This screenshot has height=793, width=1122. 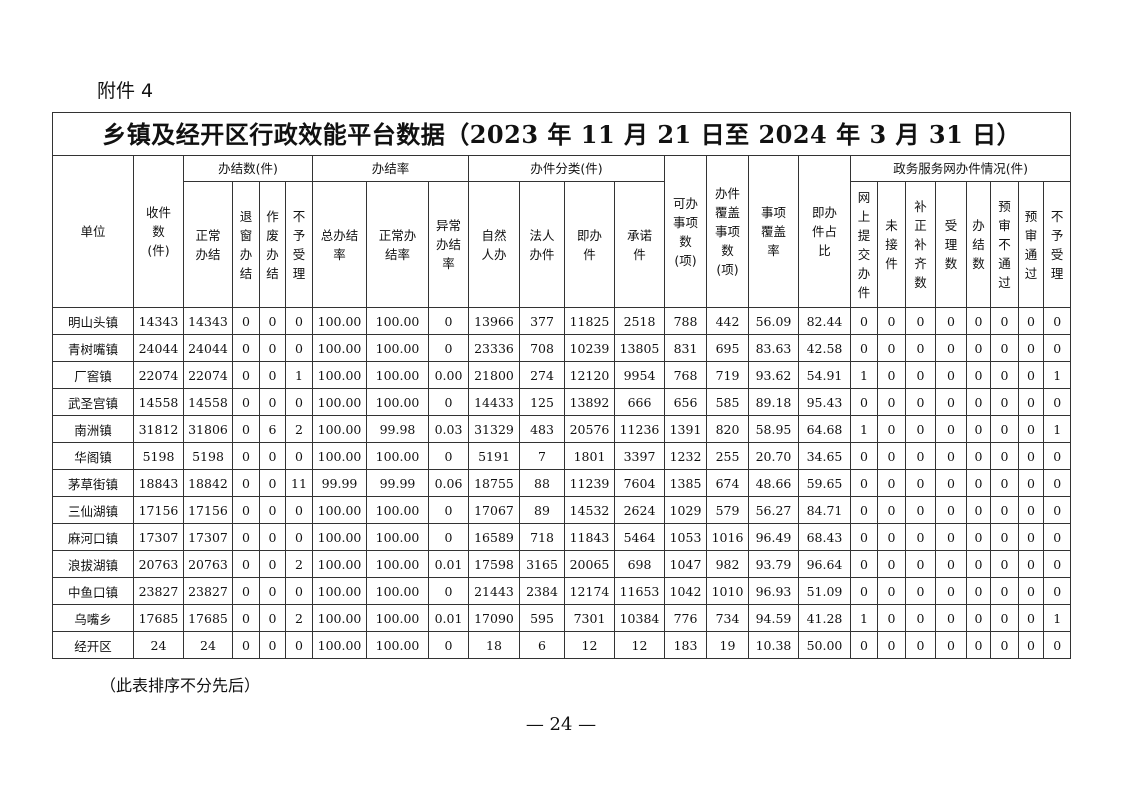 What do you see at coordinates (685, 537) in the screenshot?
I see `table-cell: 1053` at bounding box center [685, 537].